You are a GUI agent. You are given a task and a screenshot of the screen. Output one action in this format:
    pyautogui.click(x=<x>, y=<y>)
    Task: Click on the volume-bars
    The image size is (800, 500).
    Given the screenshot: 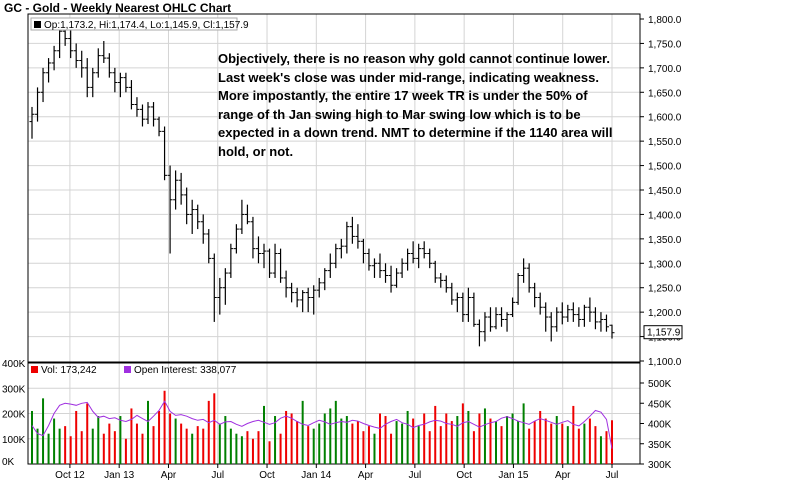 What is the action you would take?
    pyautogui.click(x=322, y=427)
    